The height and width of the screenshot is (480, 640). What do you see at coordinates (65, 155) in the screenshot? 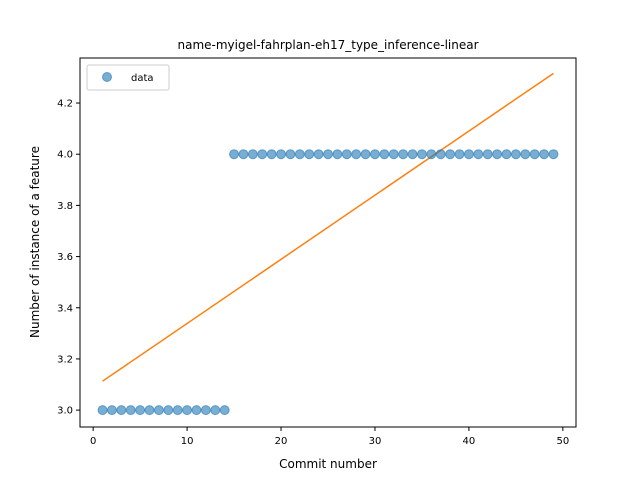
I see `y-tick-label: 4.0` at bounding box center [65, 155].